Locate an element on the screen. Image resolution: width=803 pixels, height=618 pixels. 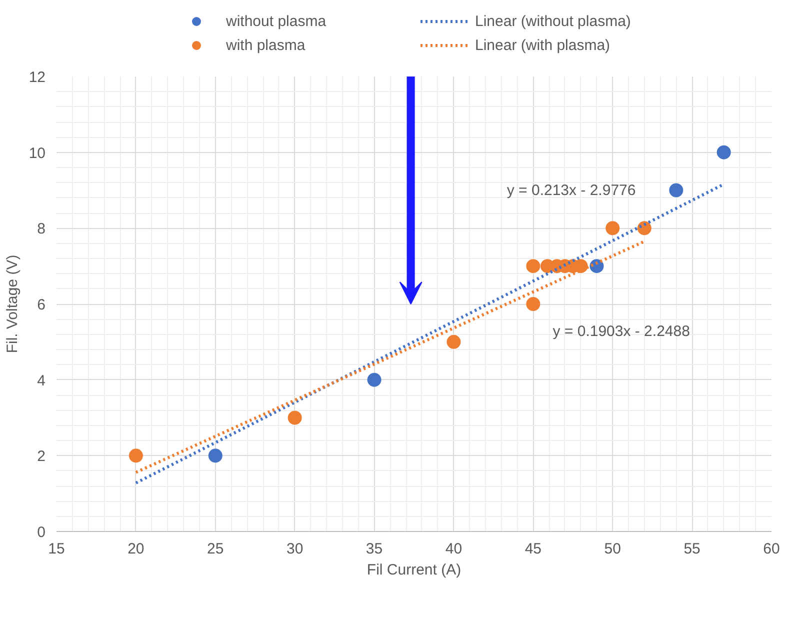
legend-label: Linear (without plasma) is located at coordinates (553, 21).